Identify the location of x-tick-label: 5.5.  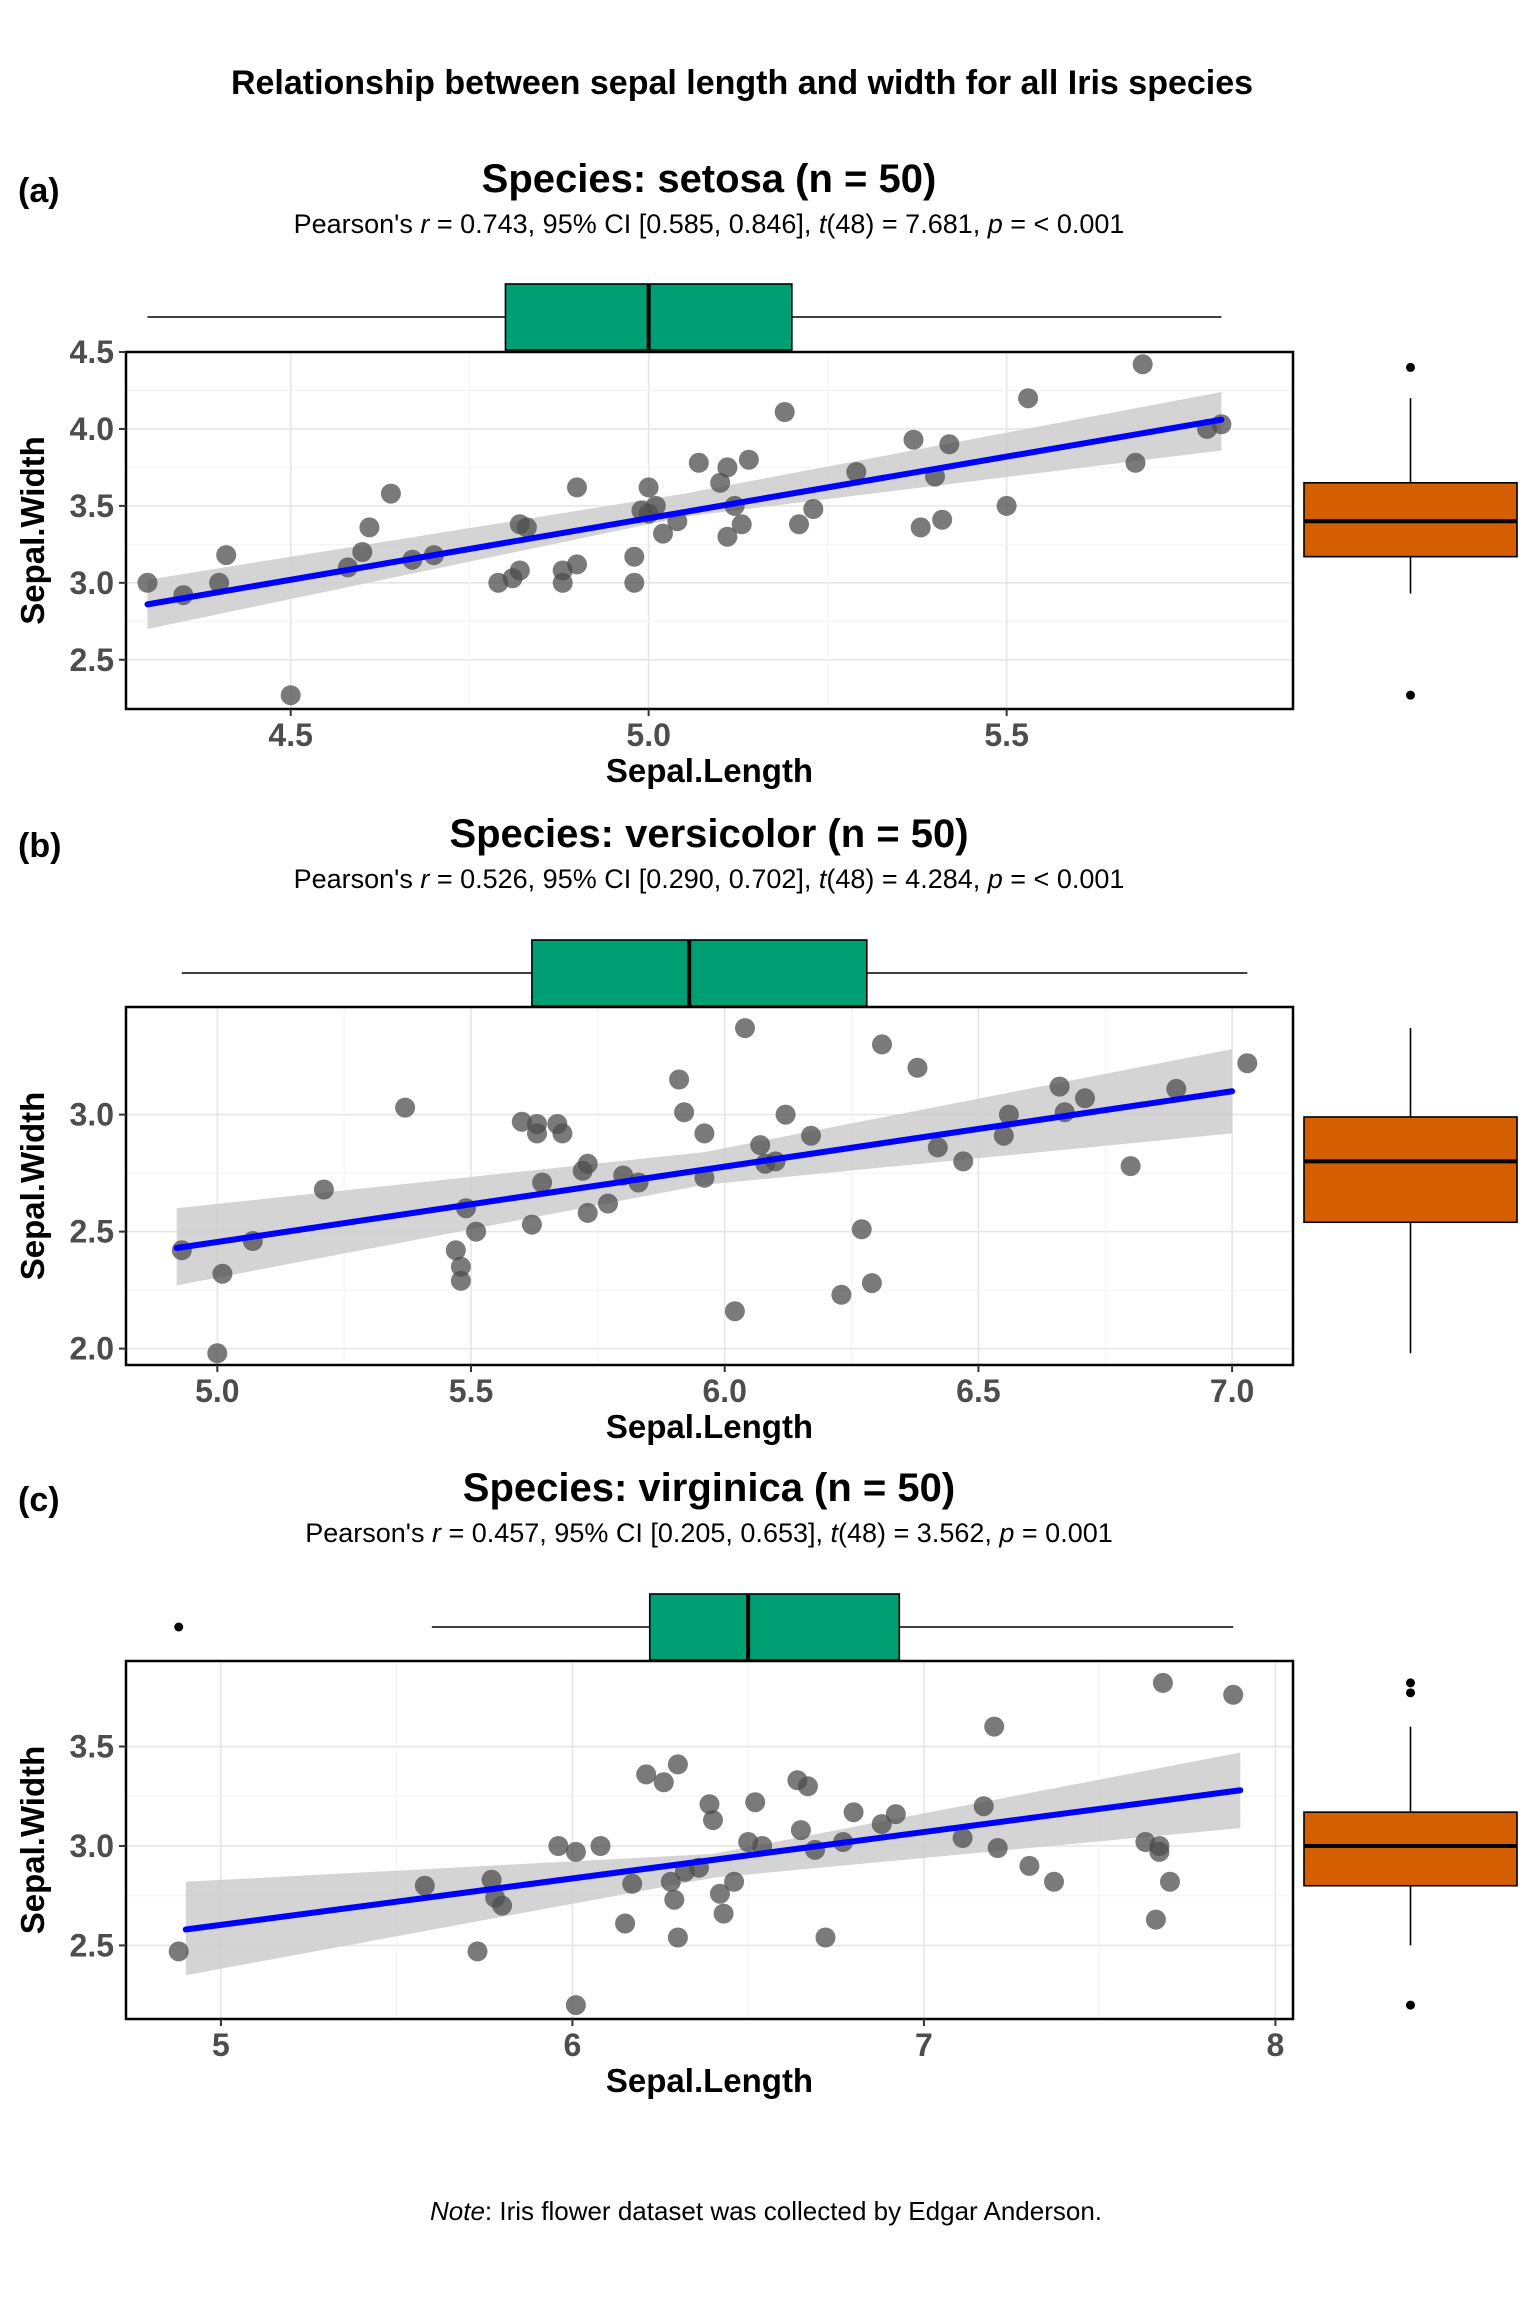
(1006, 735).